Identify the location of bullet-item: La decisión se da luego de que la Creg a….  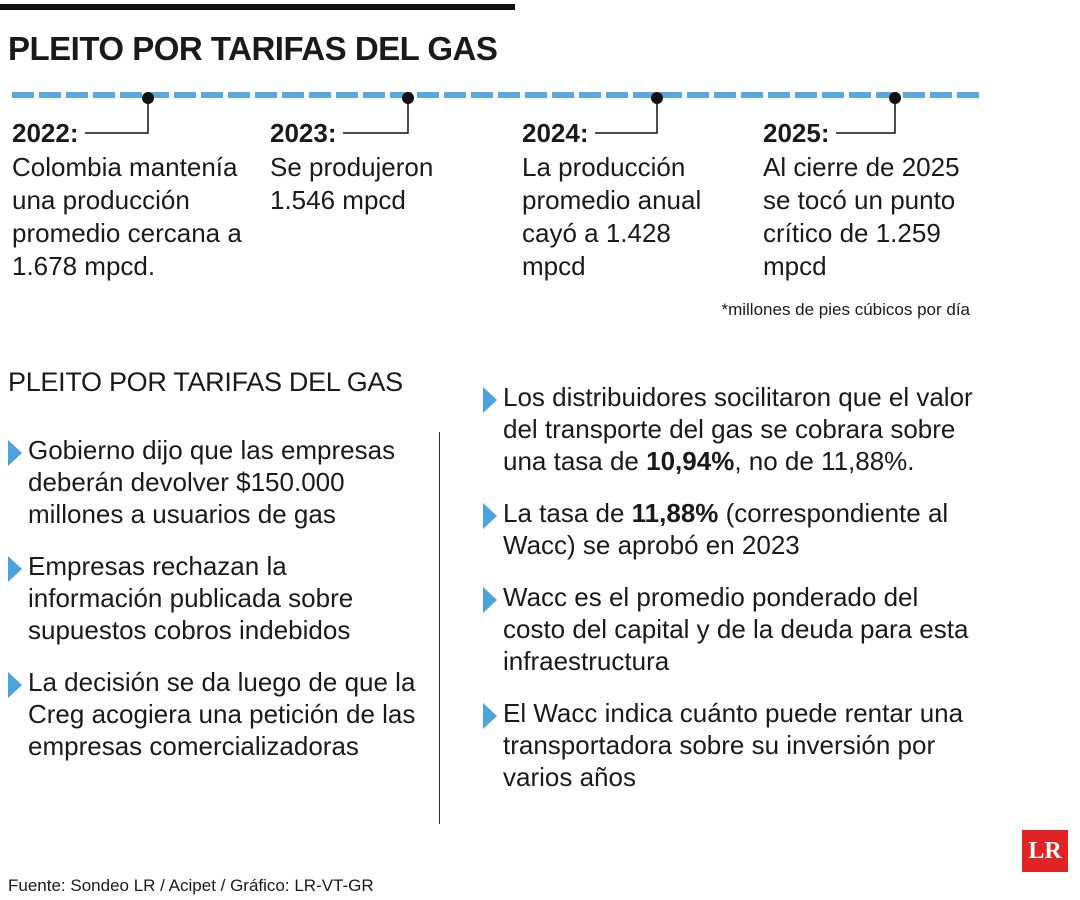
(218, 714).